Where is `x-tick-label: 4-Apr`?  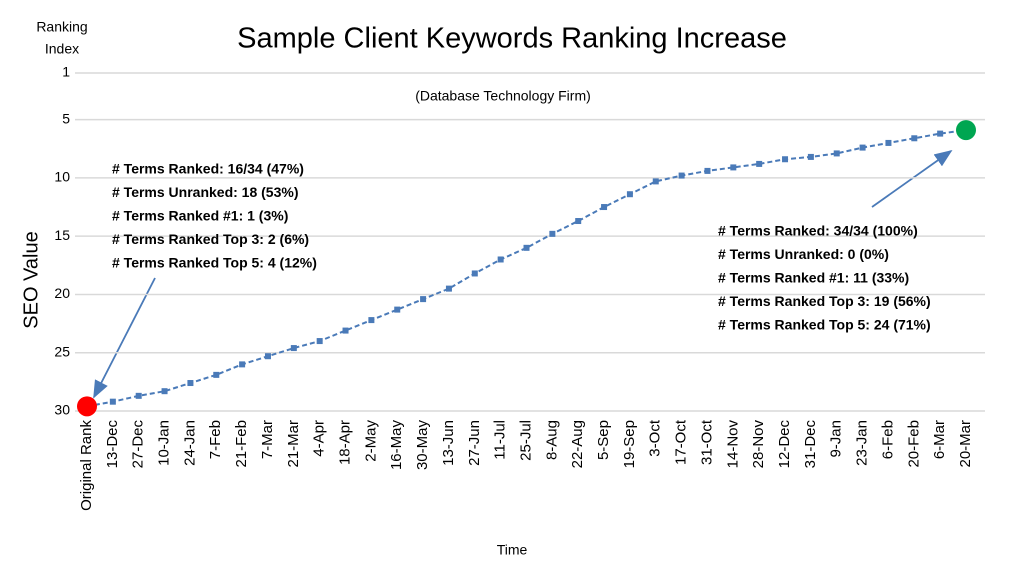 x-tick-label: 4-Apr is located at coordinates (319, 438).